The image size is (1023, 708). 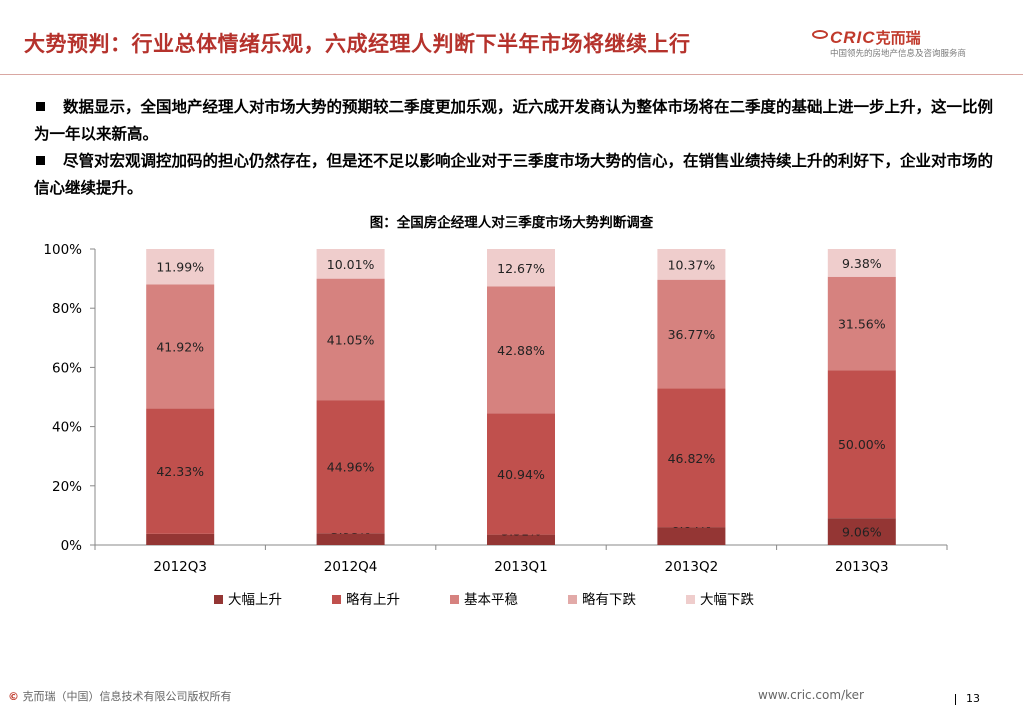 I want to click on legend-label: 基本平稳, so click(x=491, y=599).